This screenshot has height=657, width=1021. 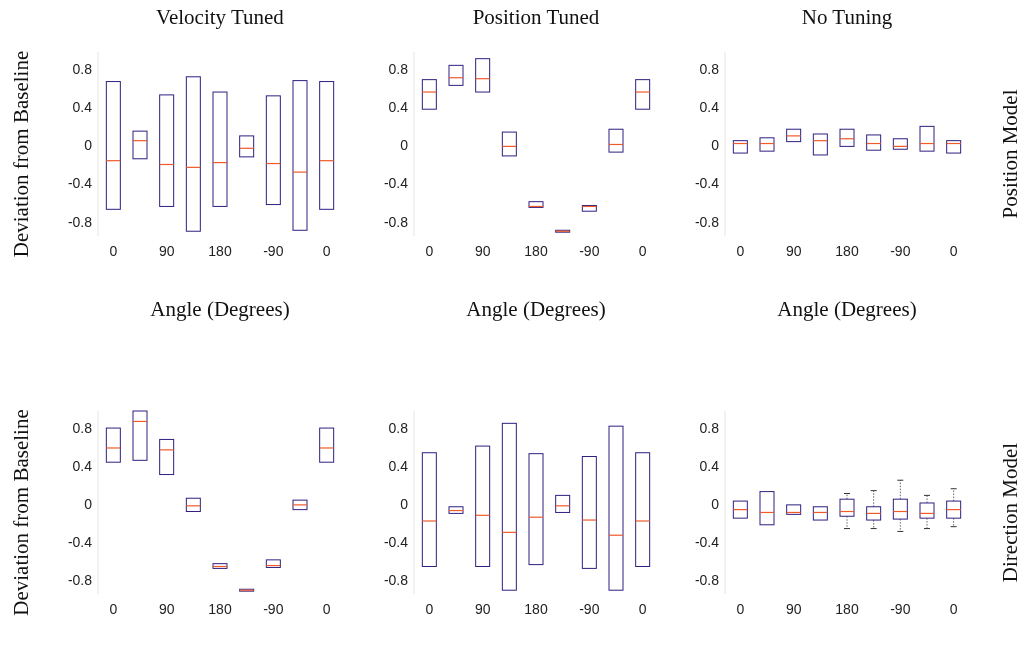 I want to click on chart-title: Position Tuned, so click(x=536, y=17).